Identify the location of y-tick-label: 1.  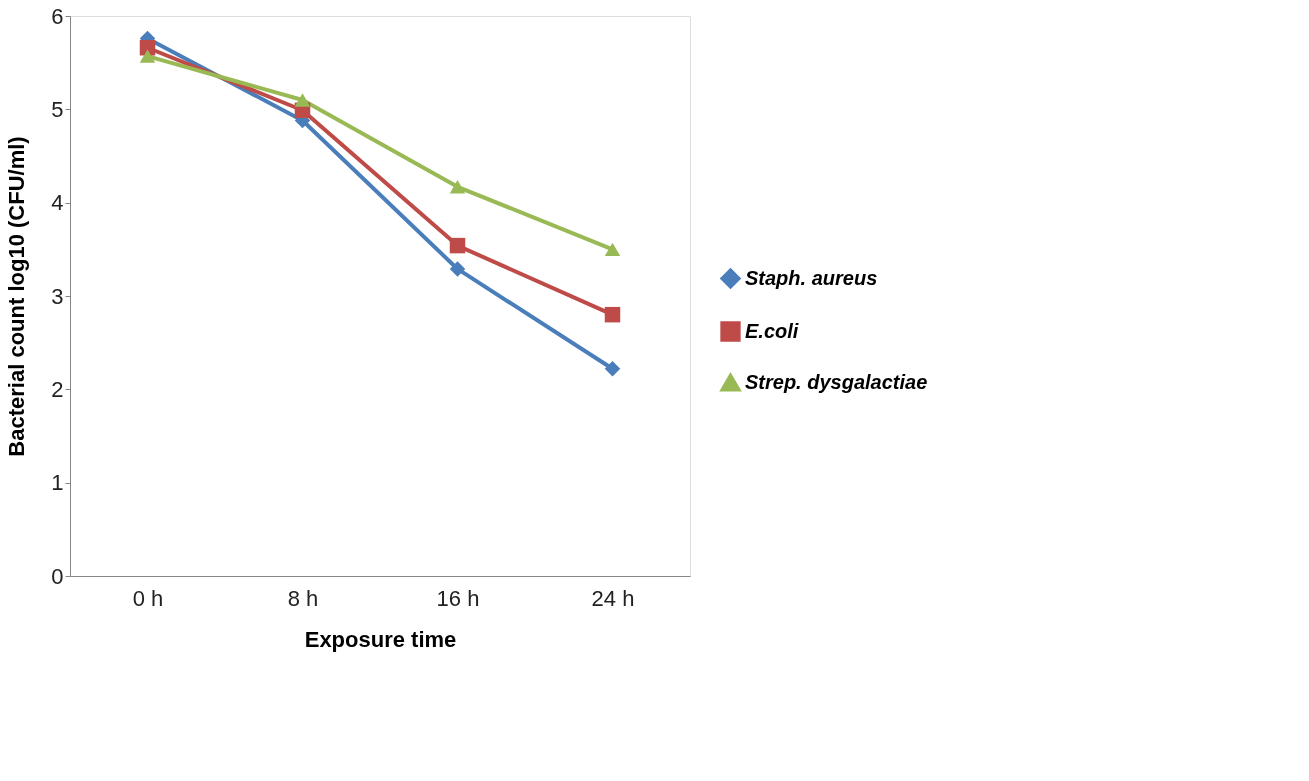
(57, 483).